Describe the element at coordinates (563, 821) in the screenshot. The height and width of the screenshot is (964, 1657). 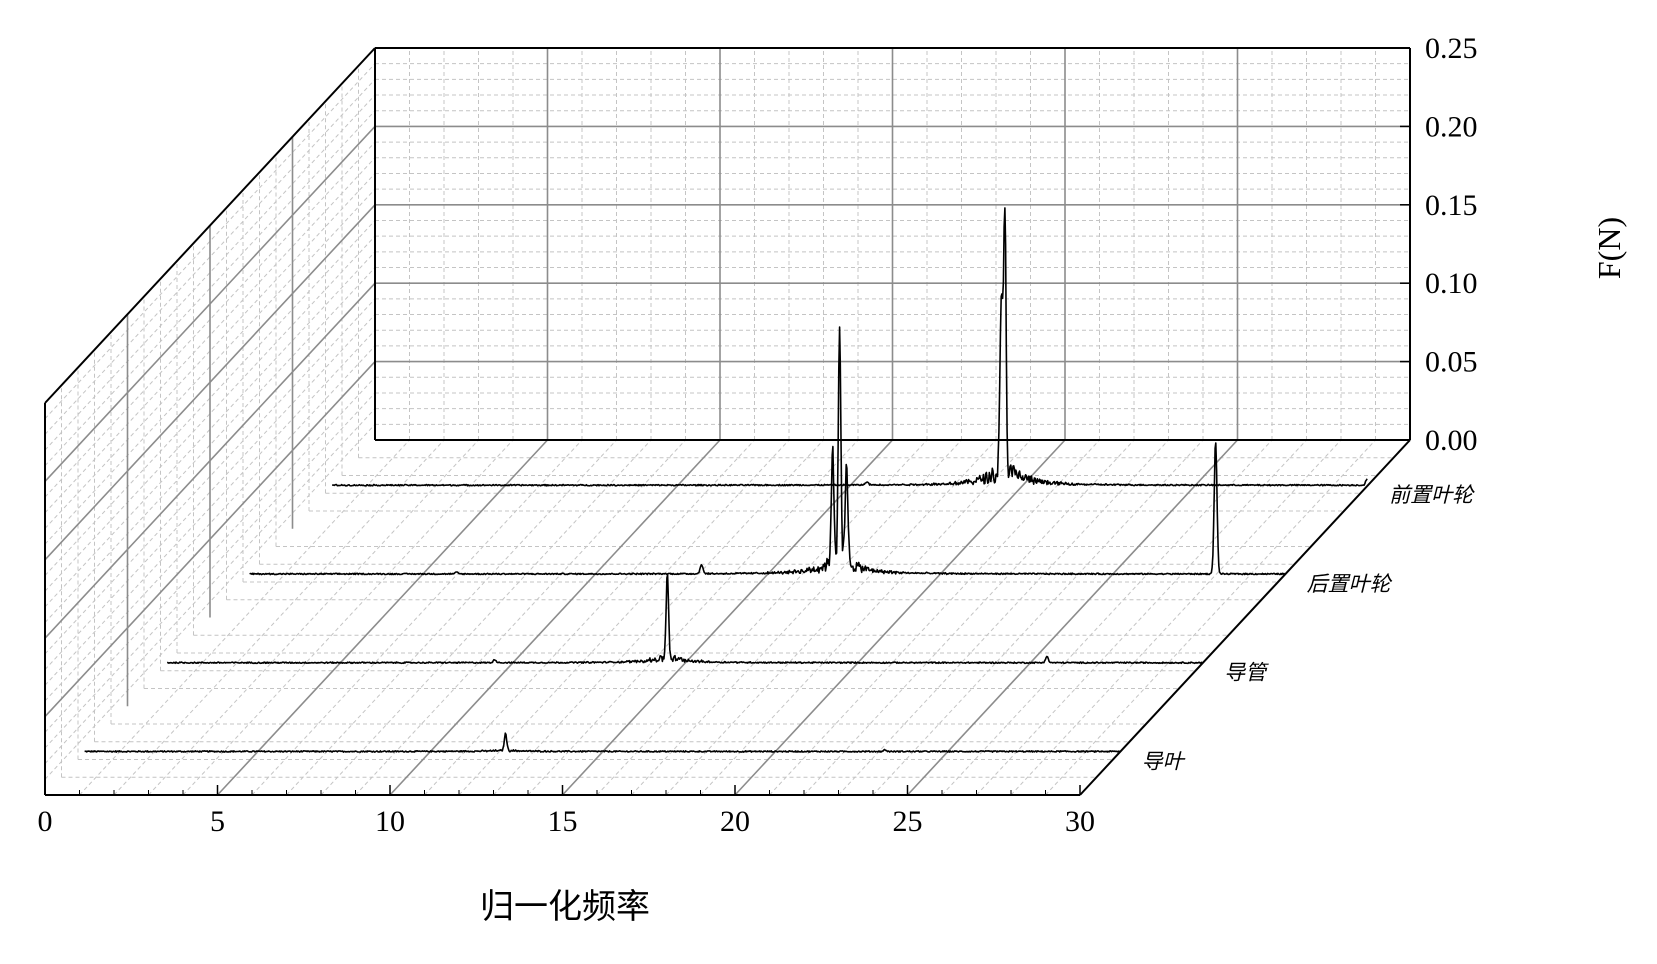
I see `x-tick-label: 15` at that location.